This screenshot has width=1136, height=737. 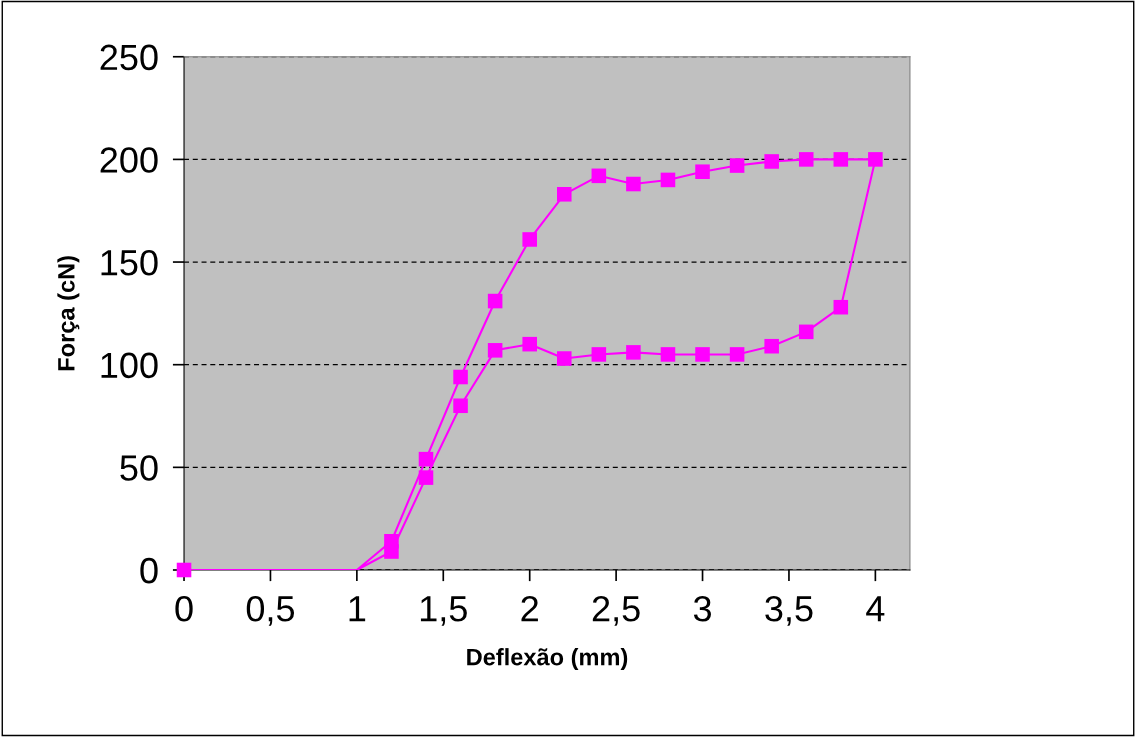 I want to click on y-tick-label: 200, so click(x=129, y=160).